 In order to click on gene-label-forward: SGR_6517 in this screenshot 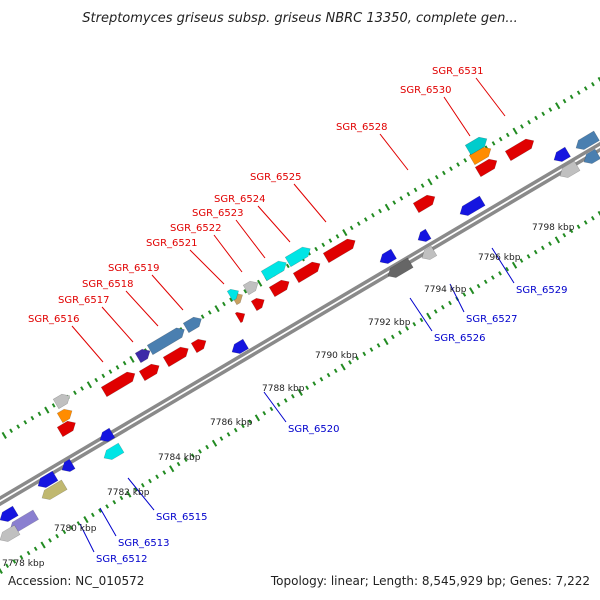, I will do `click(84, 300)`.